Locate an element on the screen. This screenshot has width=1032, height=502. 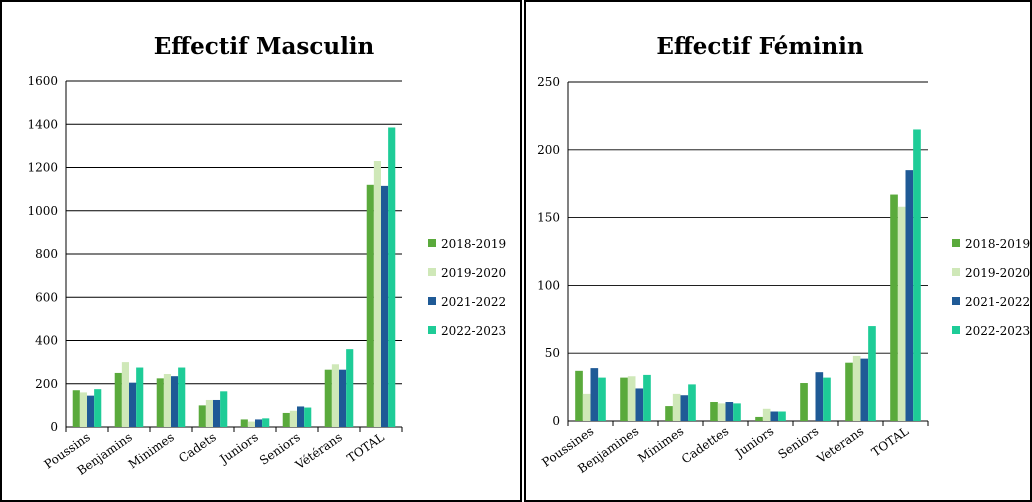
y-tick-label: 800 is located at coordinates (46, 254).